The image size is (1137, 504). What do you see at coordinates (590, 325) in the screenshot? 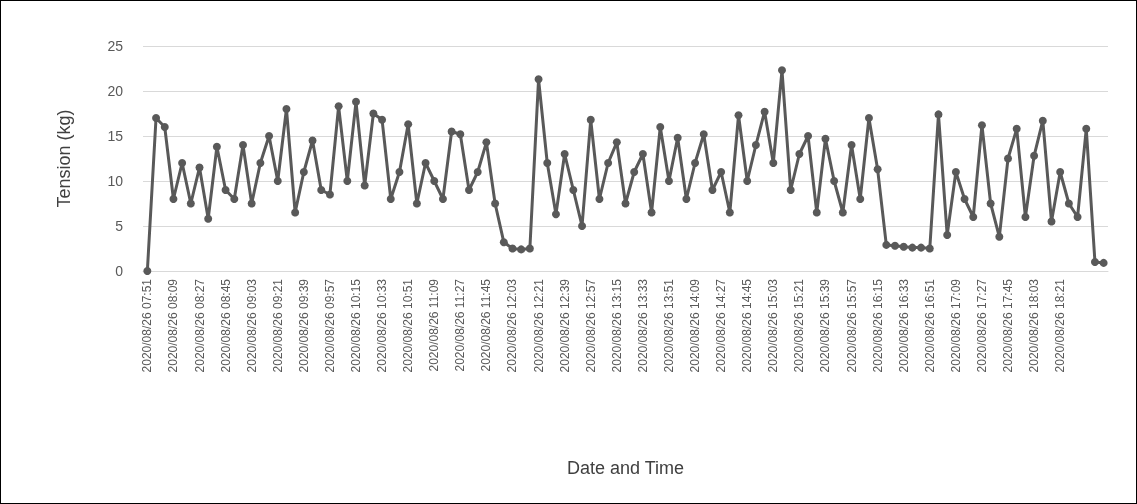
I see `x-tick-label: 2020/08/26 12:57` at bounding box center [590, 325].